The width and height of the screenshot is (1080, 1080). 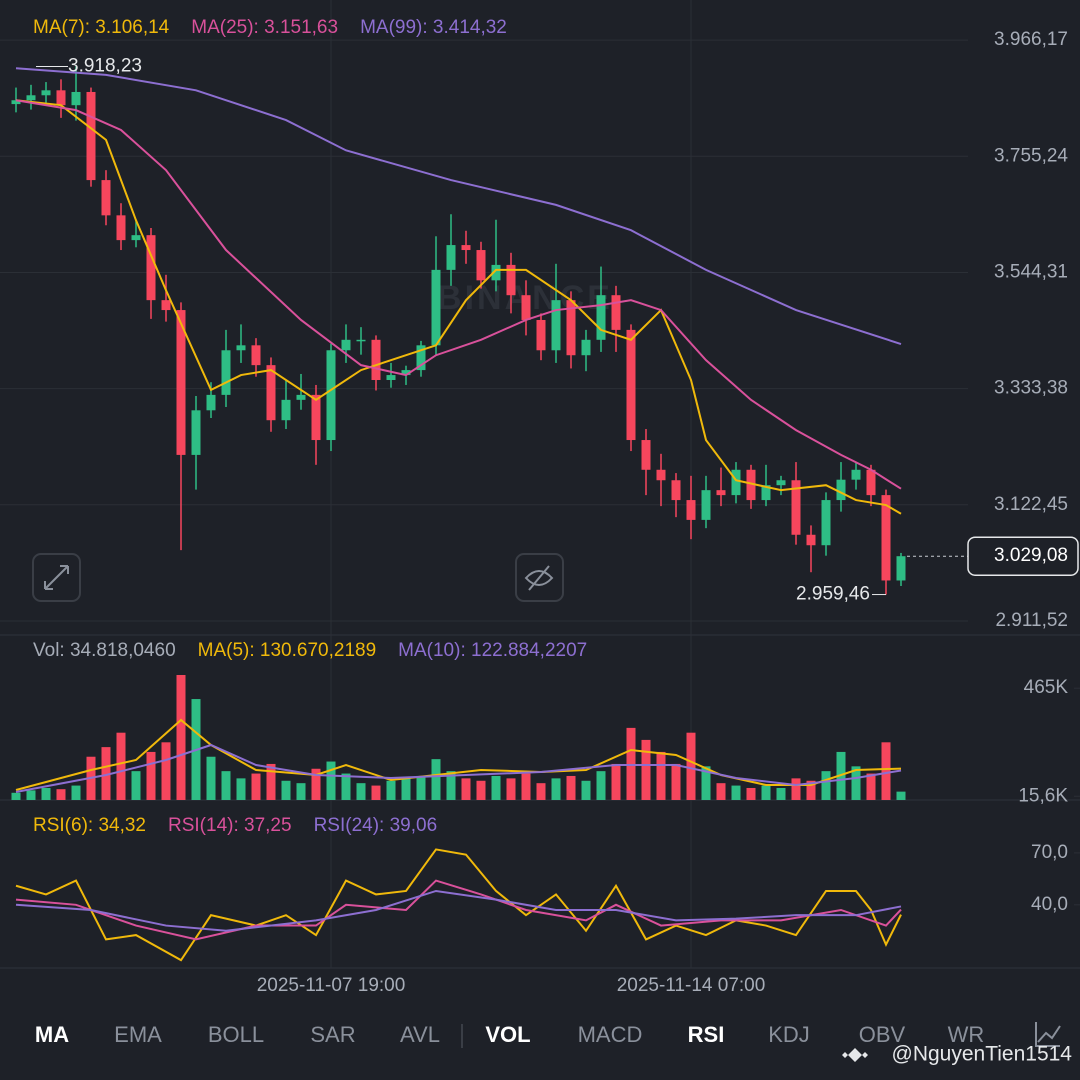 What do you see at coordinates (332, 1034) in the screenshot?
I see `indicator-tab: SAR` at bounding box center [332, 1034].